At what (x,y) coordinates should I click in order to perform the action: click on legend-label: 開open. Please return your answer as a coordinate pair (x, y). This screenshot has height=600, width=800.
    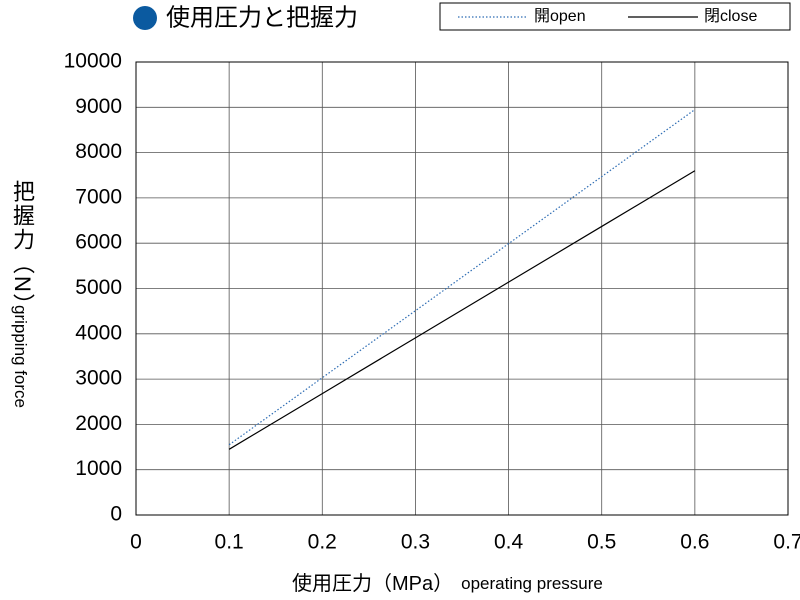
    Looking at the image, I should click on (560, 16).